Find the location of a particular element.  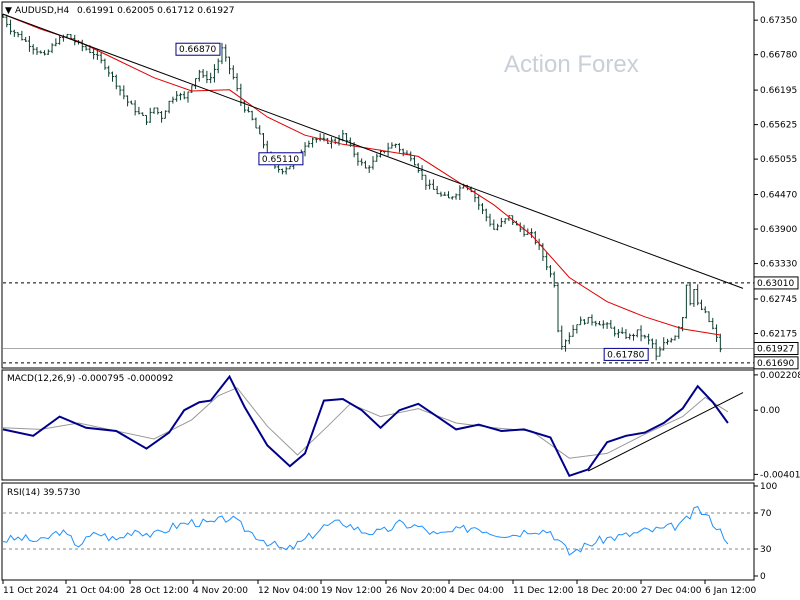

time-tick-label: 11 Oct 2024 is located at coordinates (31, 591).